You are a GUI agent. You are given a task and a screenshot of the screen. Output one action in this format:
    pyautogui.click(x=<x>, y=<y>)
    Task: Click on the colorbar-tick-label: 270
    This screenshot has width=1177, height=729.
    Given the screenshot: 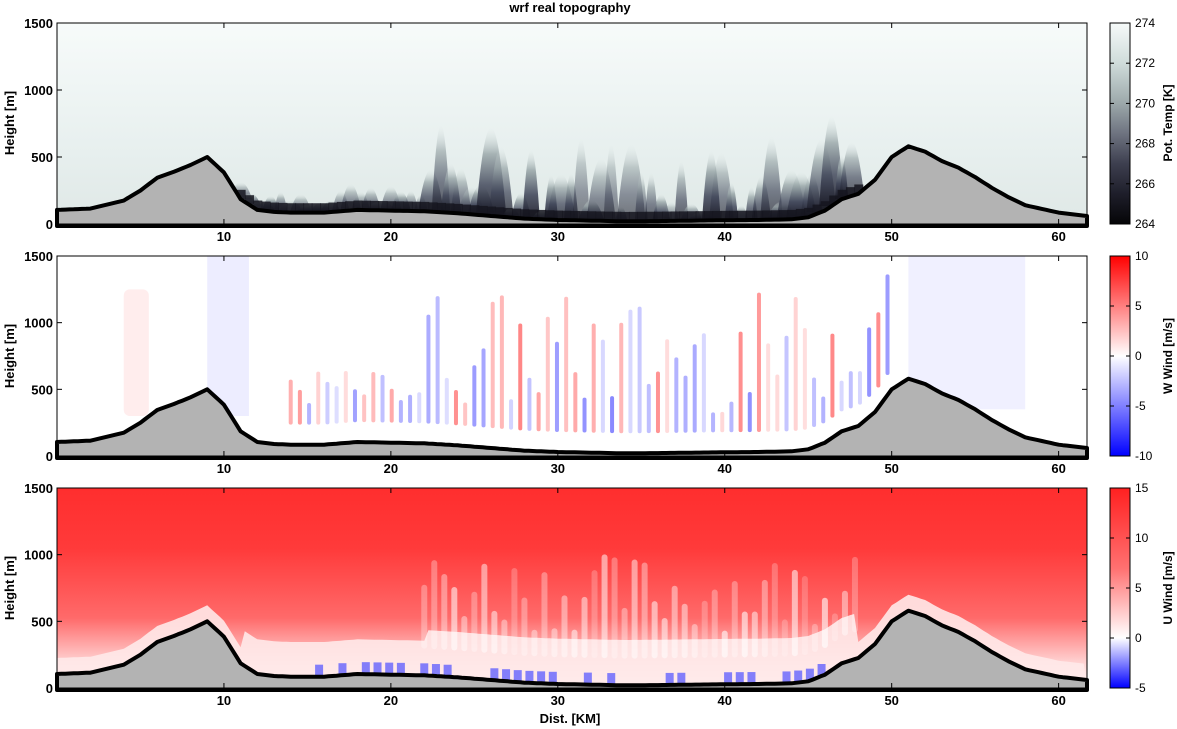 What is the action you would take?
    pyautogui.click(x=1145, y=103)
    